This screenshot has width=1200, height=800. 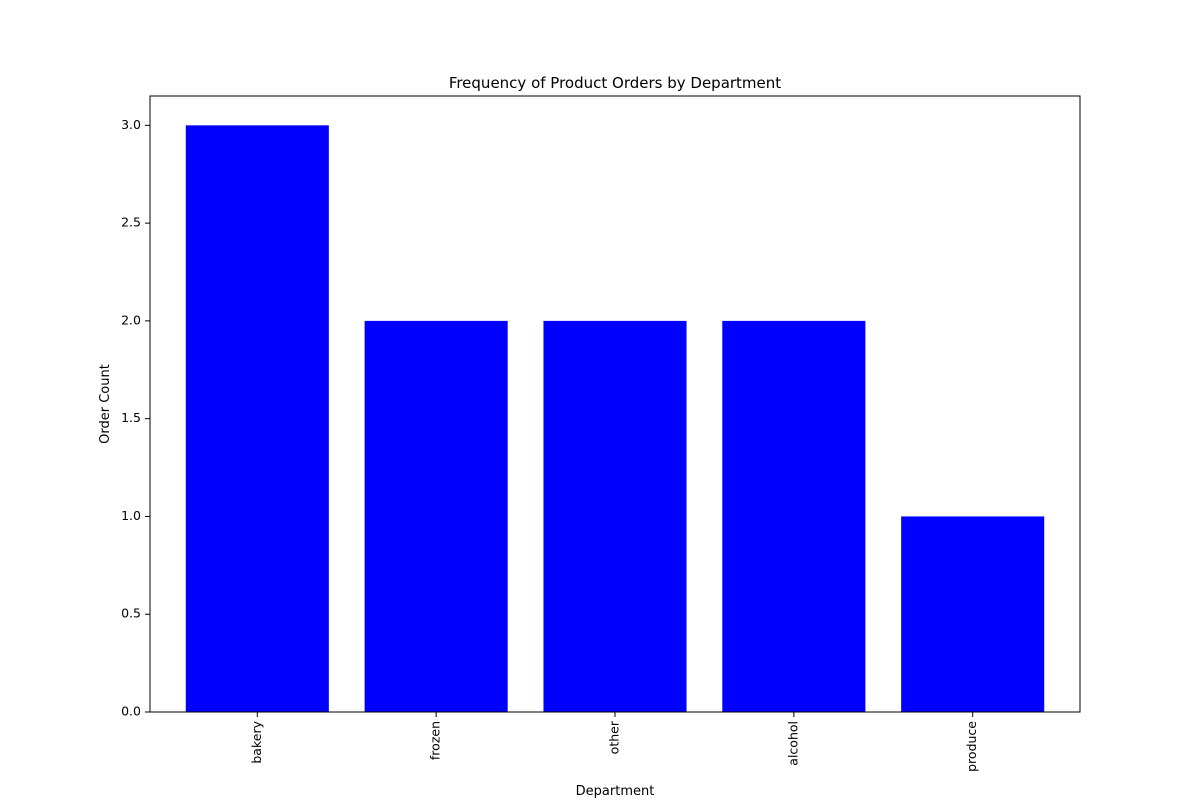 I want to click on y-axis: 0.0 0.5 1.0 1.5 2.0 2.5 3.0, so click(x=135, y=418).